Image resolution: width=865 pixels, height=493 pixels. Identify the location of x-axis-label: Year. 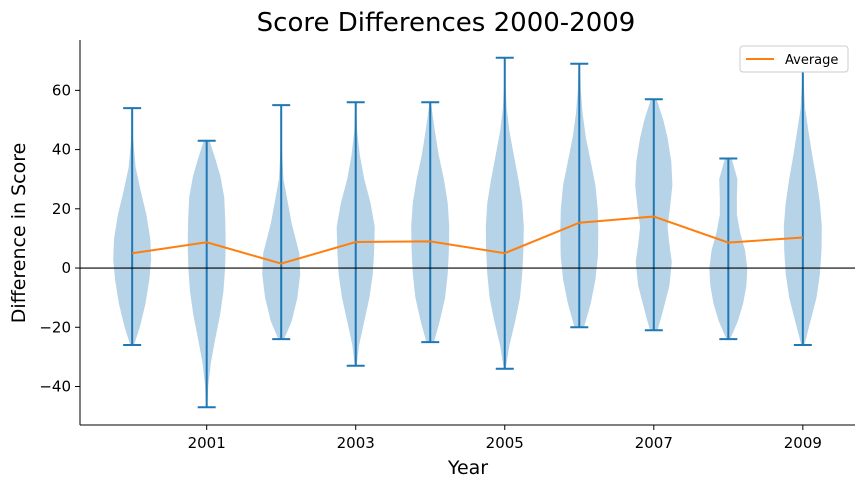
(467, 468).